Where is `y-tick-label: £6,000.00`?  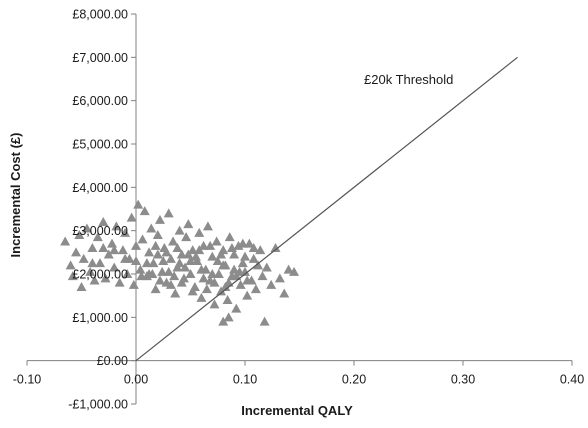 y-tick-label: £6,000.00 is located at coordinates (100, 101).